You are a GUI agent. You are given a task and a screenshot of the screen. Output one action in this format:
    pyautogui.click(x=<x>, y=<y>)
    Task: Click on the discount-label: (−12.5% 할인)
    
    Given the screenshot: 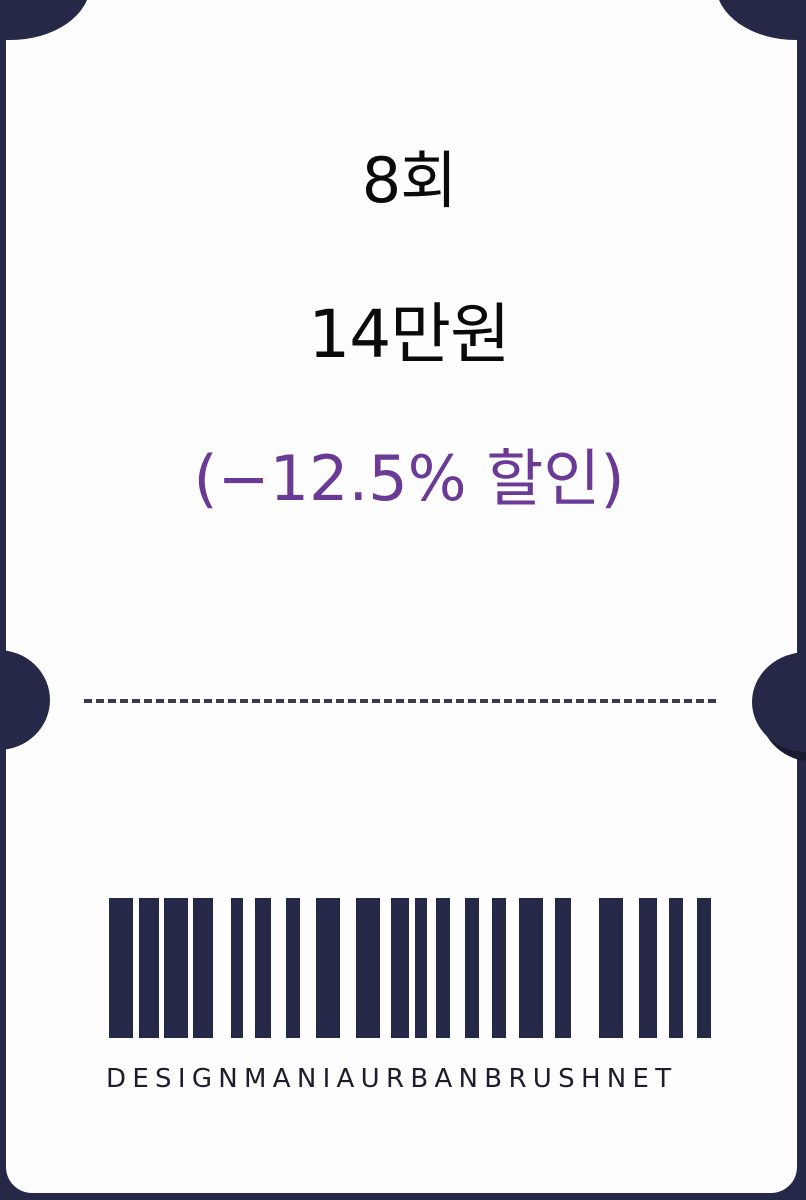 What is the action you would take?
    pyautogui.click(x=409, y=478)
    